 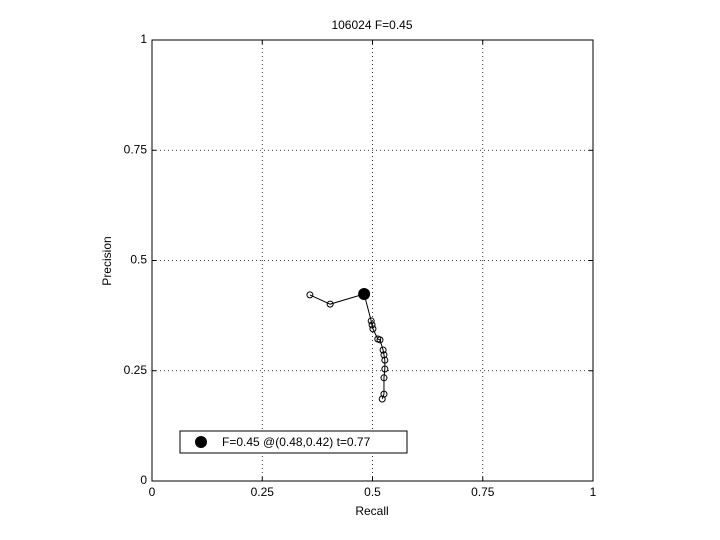 What do you see at coordinates (371, 511) in the screenshot?
I see `x-axis-label: Recall` at bounding box center [371, 511].